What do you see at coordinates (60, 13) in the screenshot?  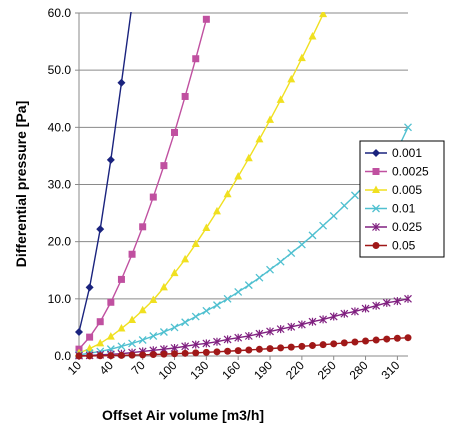 I see `y-tick-label: 60.0` at bounding box center [60, 13].